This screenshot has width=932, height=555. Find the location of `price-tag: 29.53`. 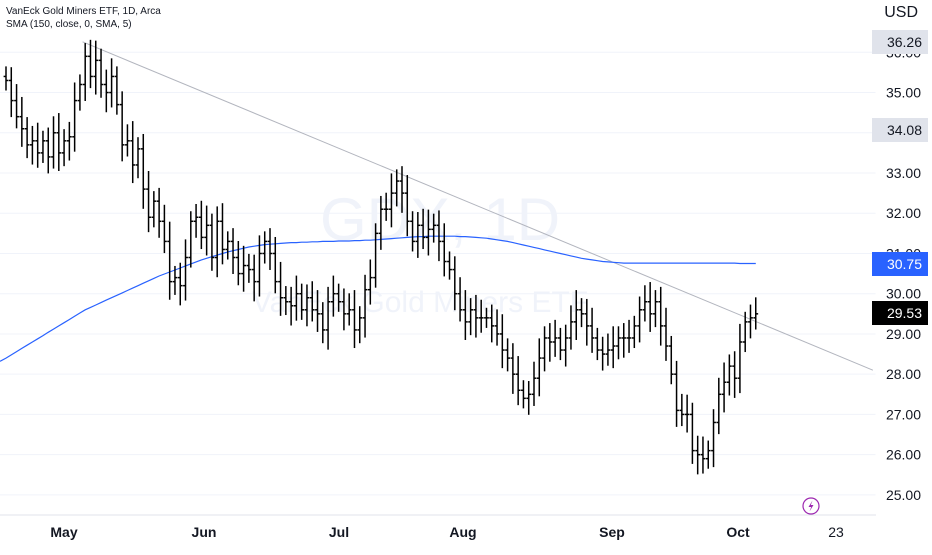

price-tag: 29.53 is located at coordinates (900, 312).